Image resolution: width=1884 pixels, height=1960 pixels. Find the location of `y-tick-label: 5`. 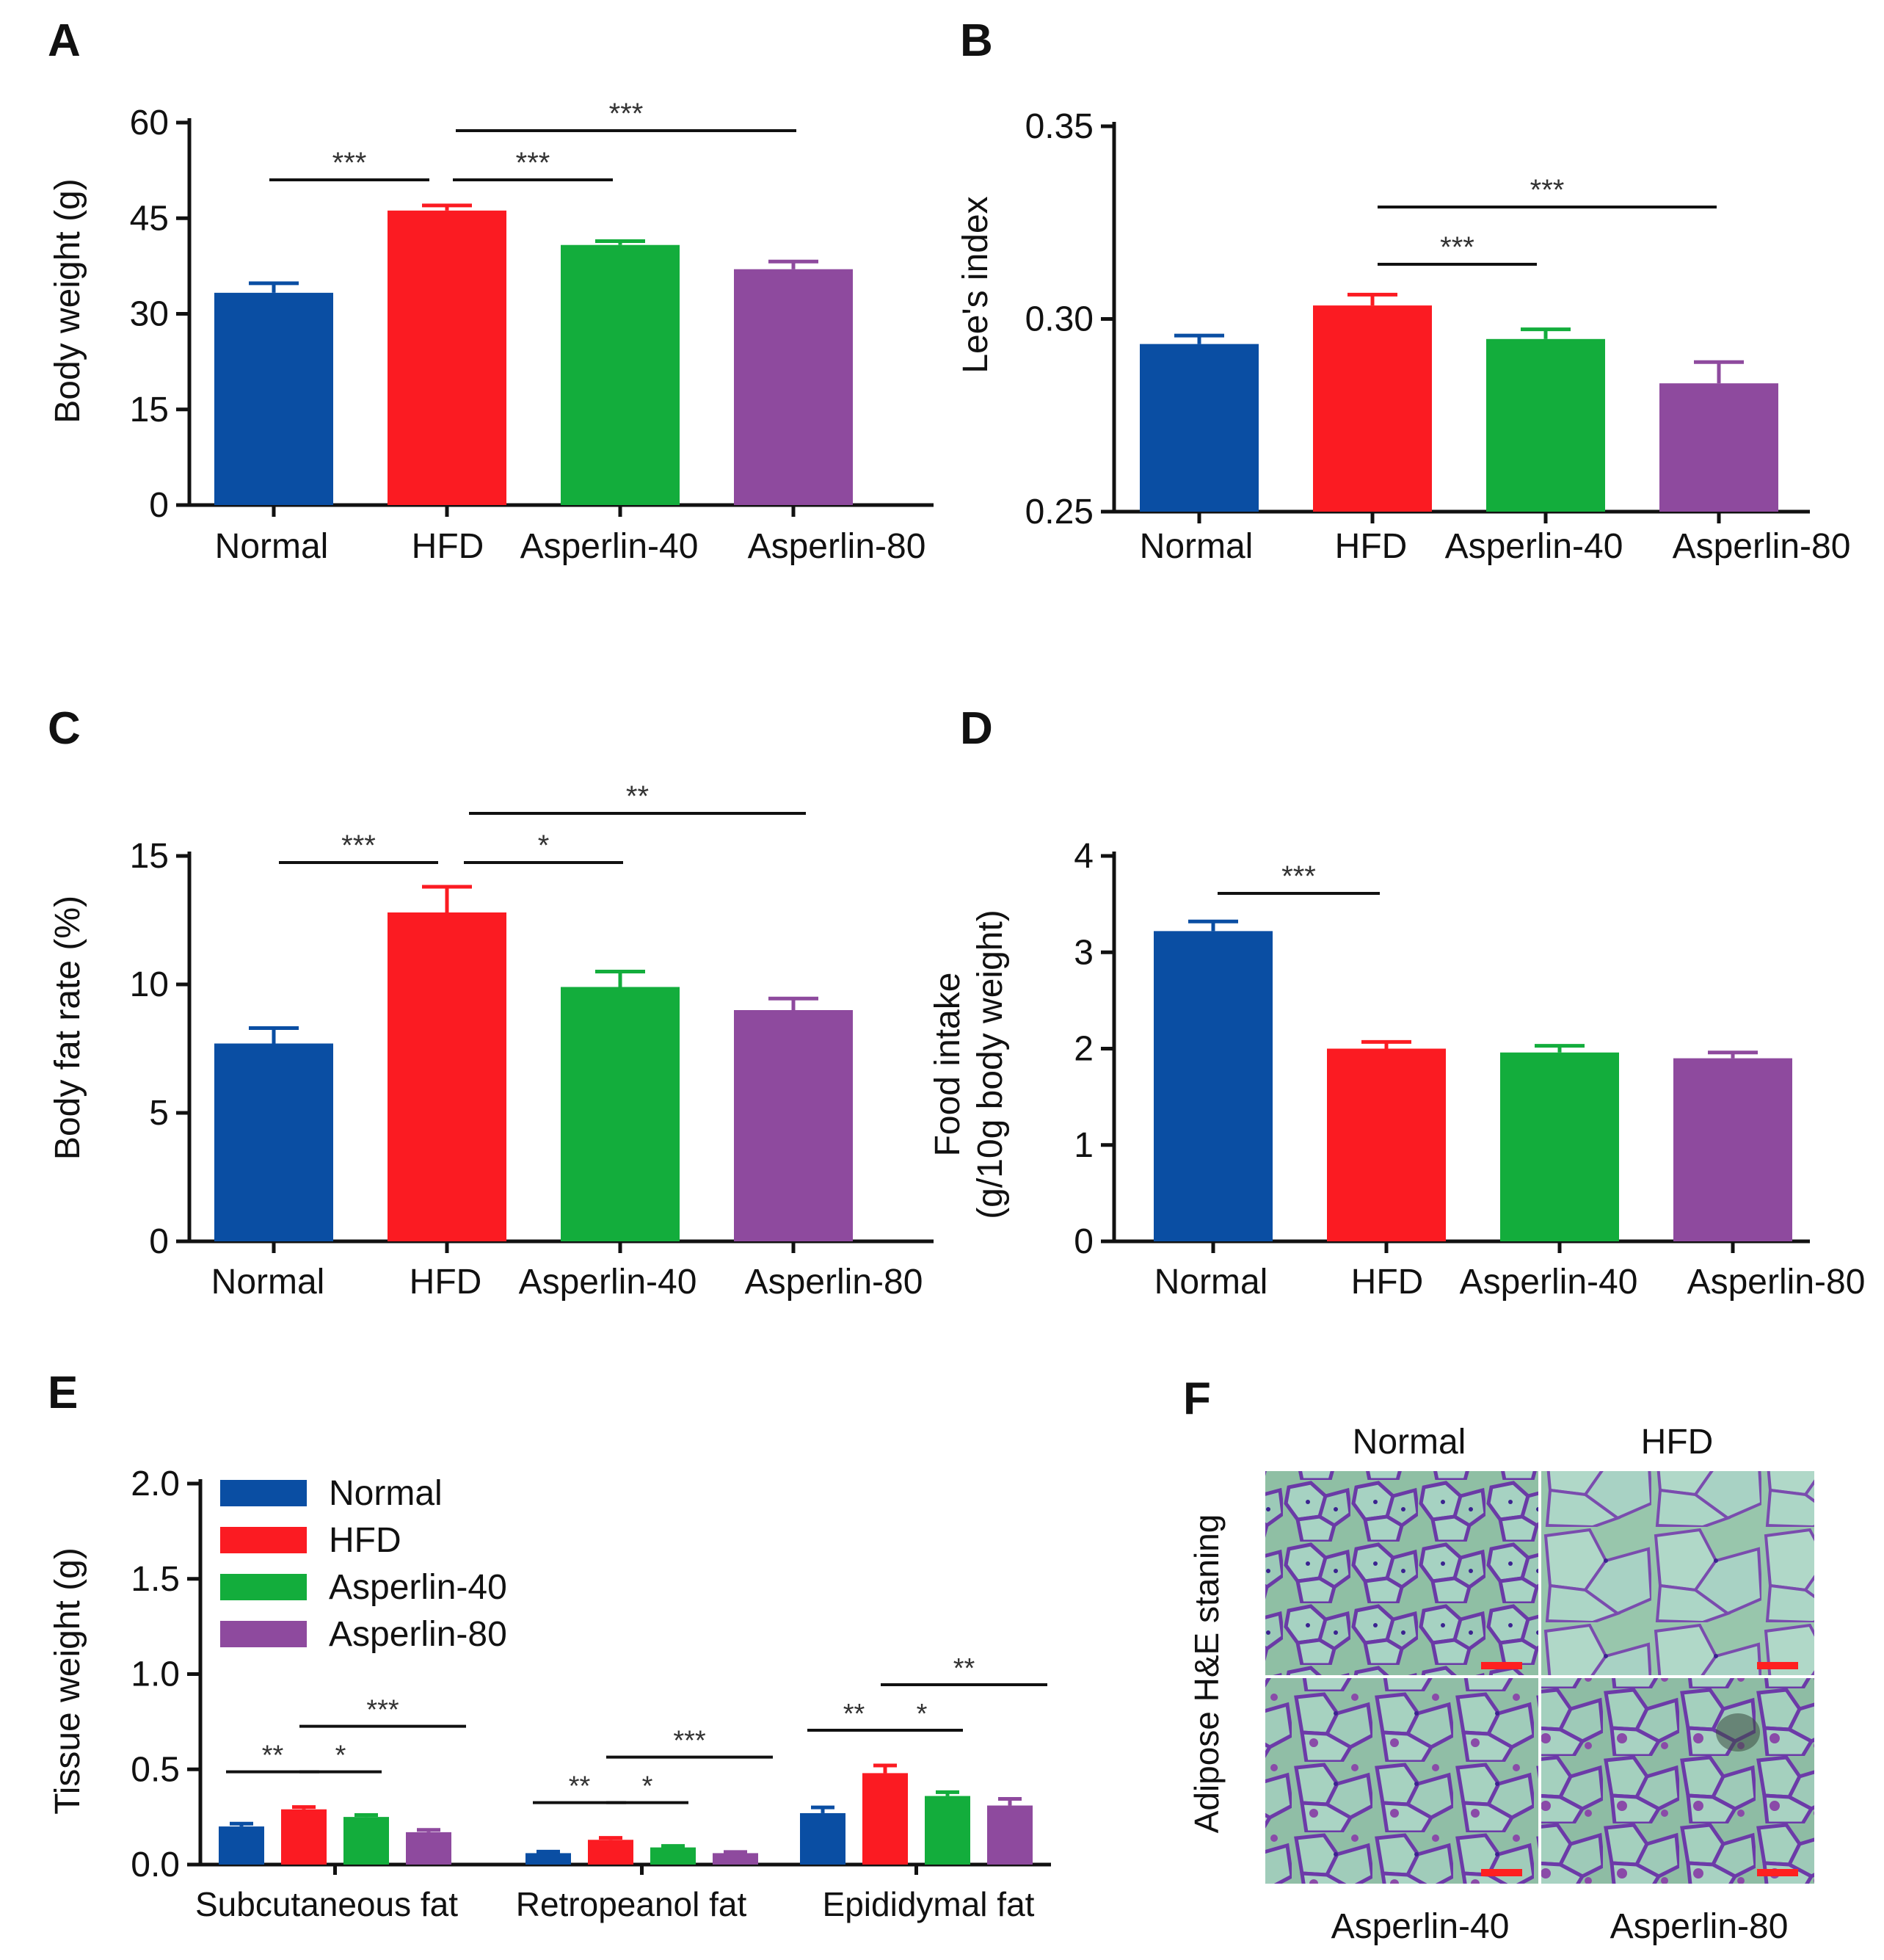

y-tick-label: 5 is located at coordinates (159, 1113).